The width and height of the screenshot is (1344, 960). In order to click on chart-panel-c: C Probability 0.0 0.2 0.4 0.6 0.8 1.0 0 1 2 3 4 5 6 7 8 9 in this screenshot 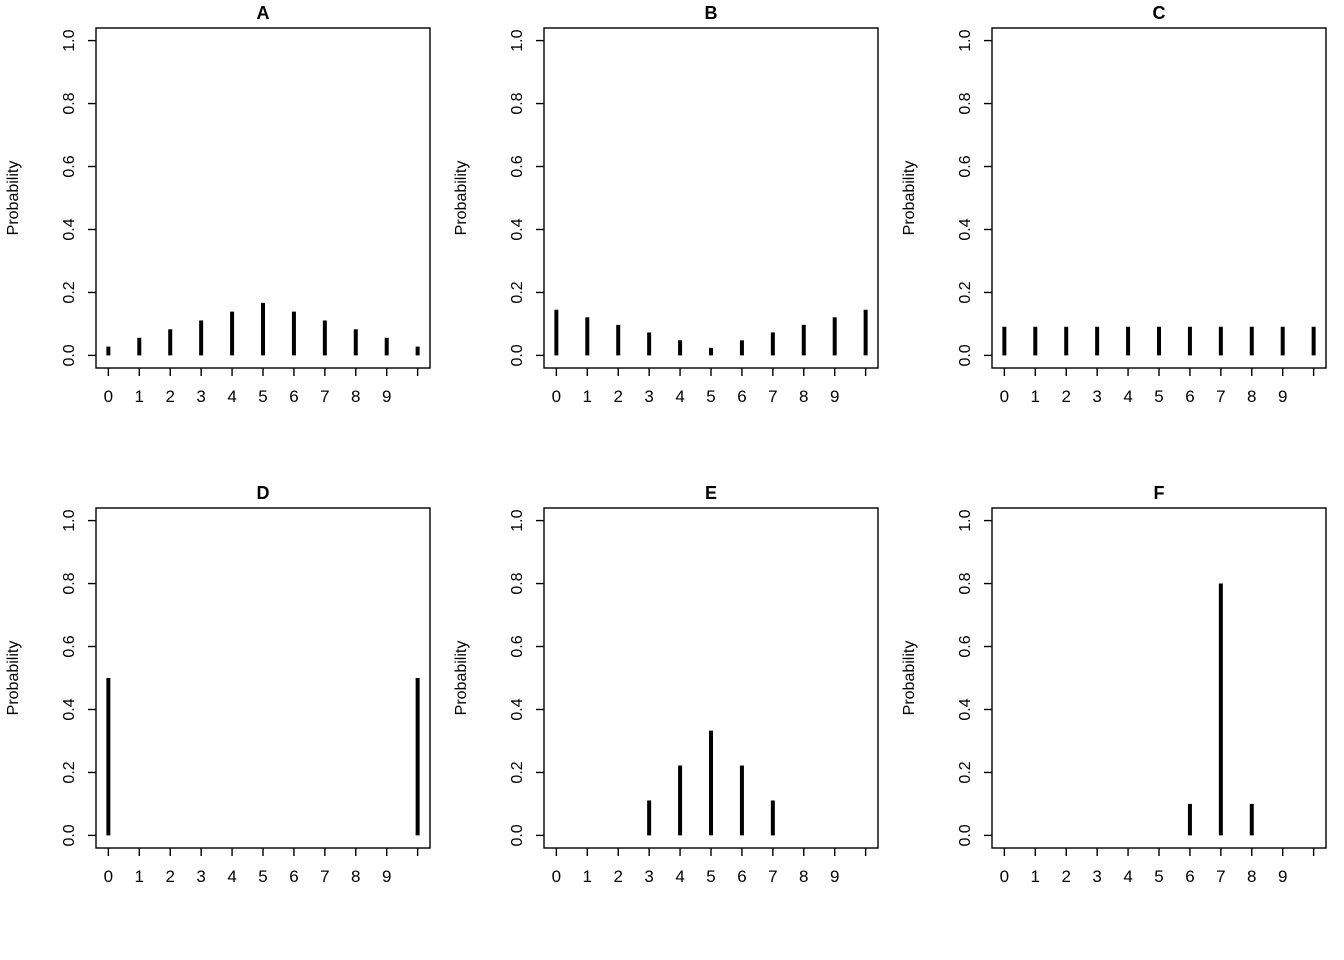, I will do `click(1114, 204)`.